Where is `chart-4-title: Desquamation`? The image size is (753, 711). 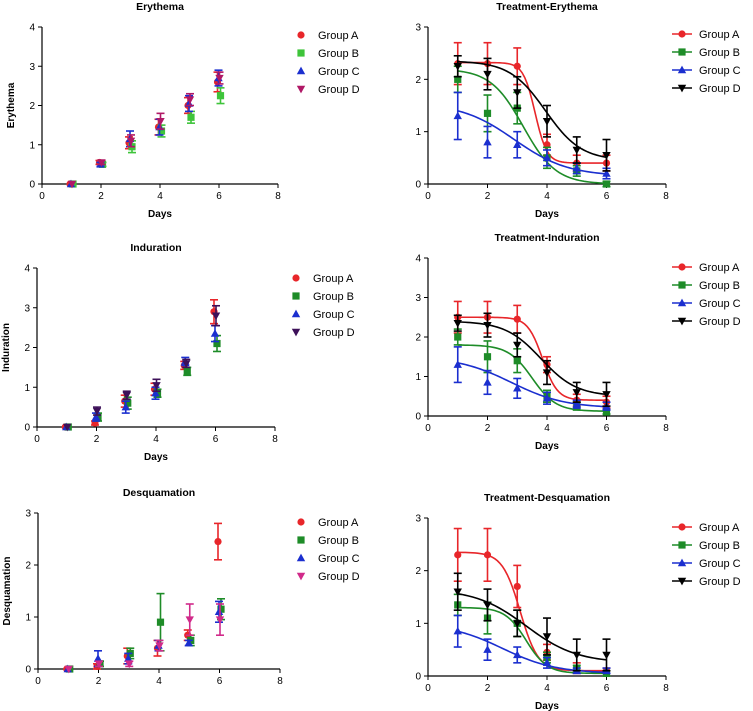 chart-4-title: Desquamation is located at coordinates (159, 493).